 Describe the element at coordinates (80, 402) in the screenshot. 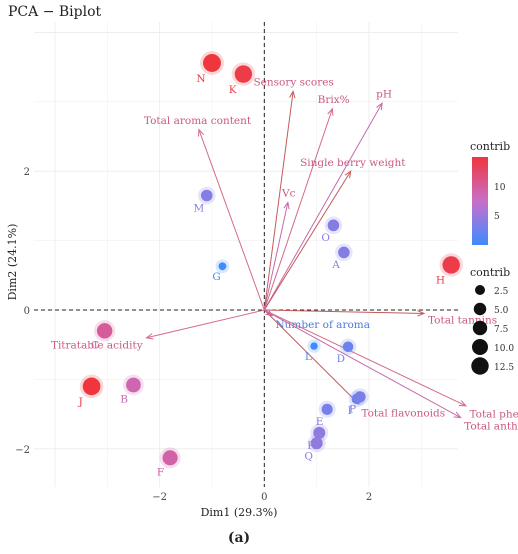

I see `point-label: J` at that location.